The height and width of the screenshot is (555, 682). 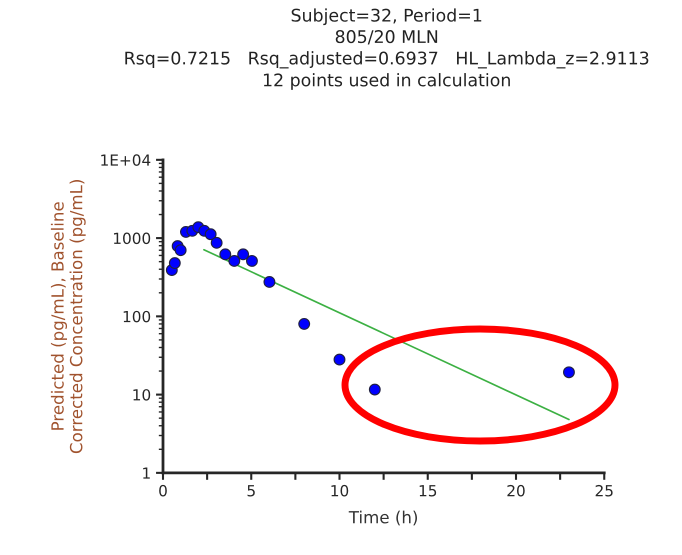 What do you see at coordinates (339, 490) in the screenshot?
I see `x-tick-label: 10` at bounding box center [339, 490].